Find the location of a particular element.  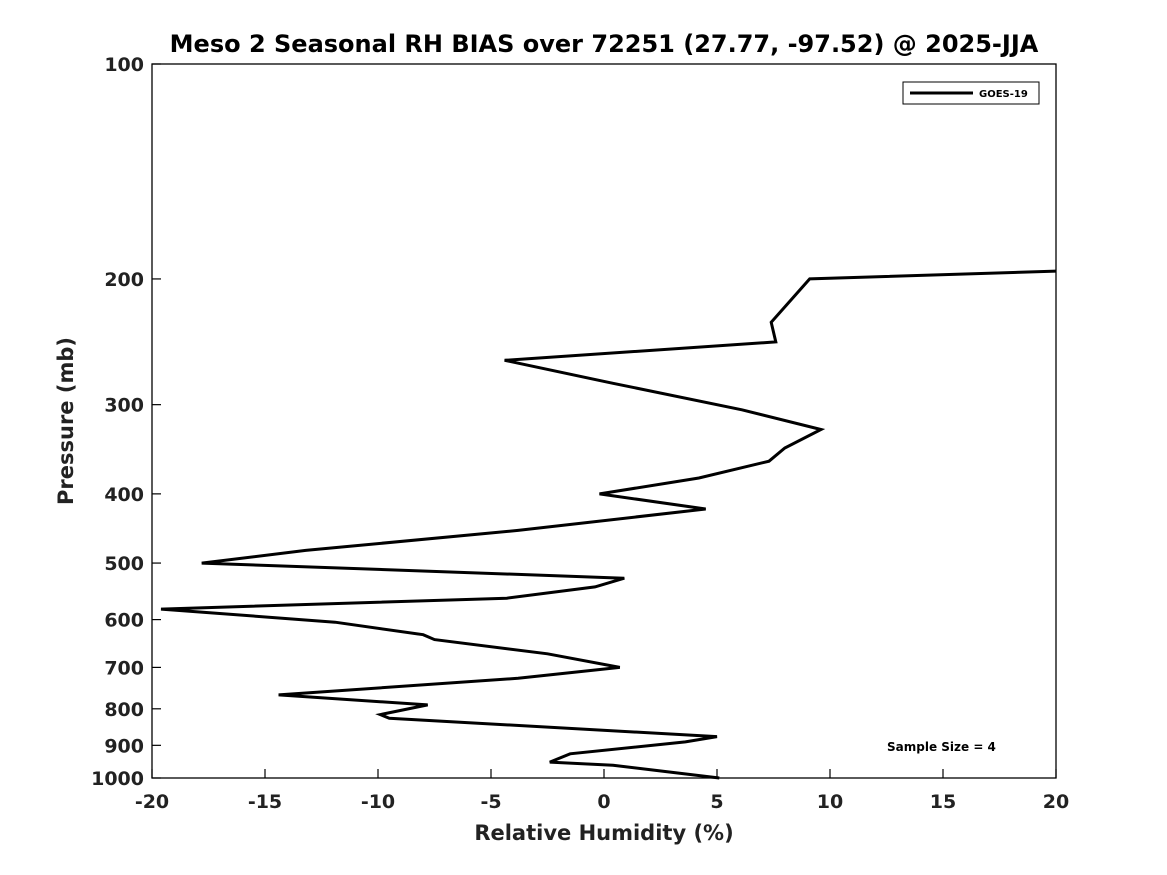

legend: GOES-19 is located at coordinates (971, 93).